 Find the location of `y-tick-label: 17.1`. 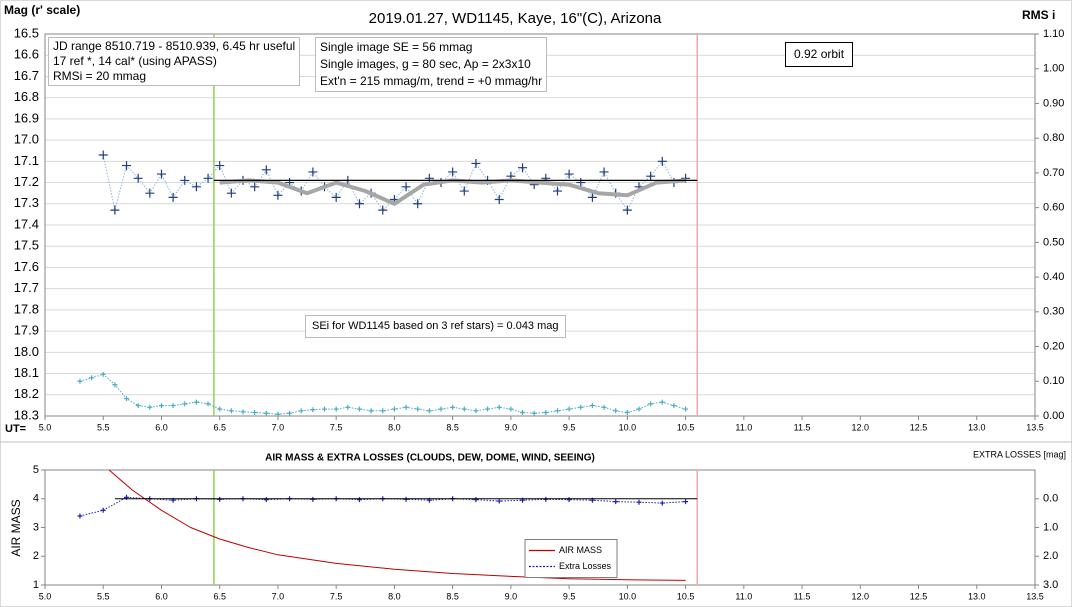

y-tick-label: 17.1 is located at coordinates (26, 160).